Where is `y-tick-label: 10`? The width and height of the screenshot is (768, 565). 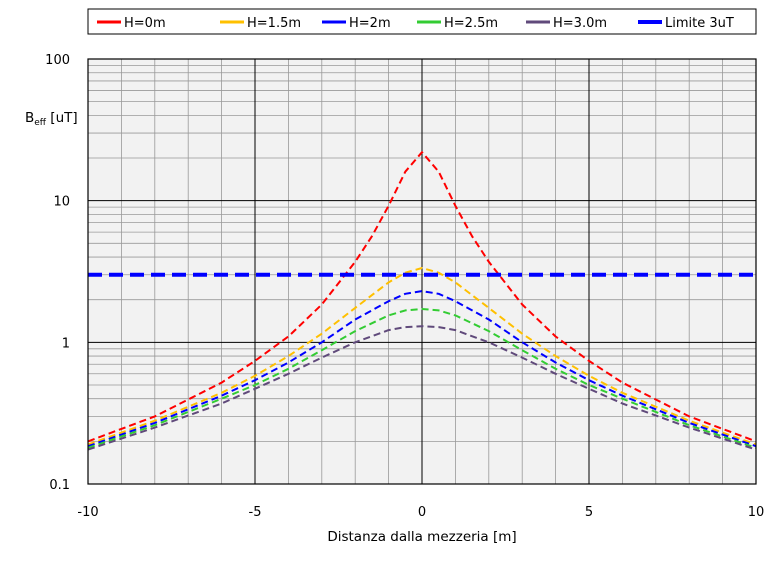
y-tick-label: 10 is located at coordinates (61, 202).